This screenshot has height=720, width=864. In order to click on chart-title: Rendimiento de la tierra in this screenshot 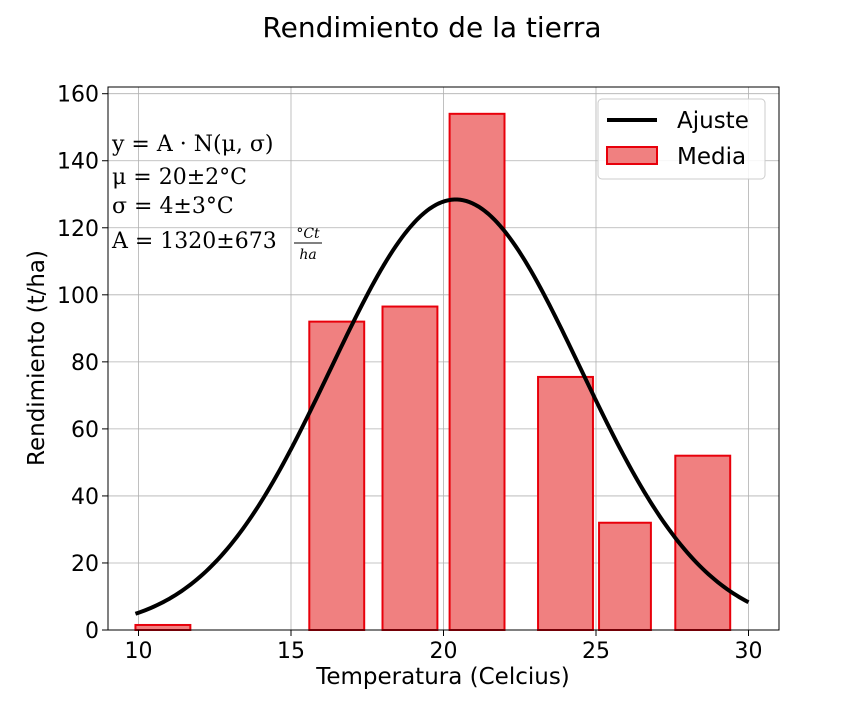, I will do `click(431, 27)`.